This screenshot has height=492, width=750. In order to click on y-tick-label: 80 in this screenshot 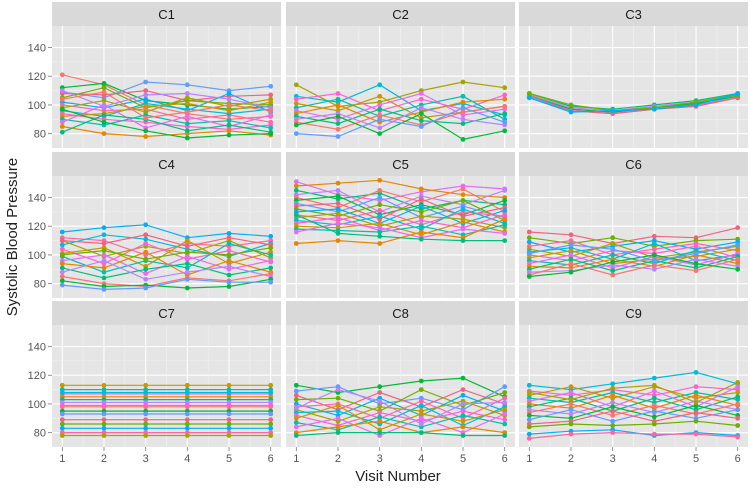, I will do `click(40, 285)`.